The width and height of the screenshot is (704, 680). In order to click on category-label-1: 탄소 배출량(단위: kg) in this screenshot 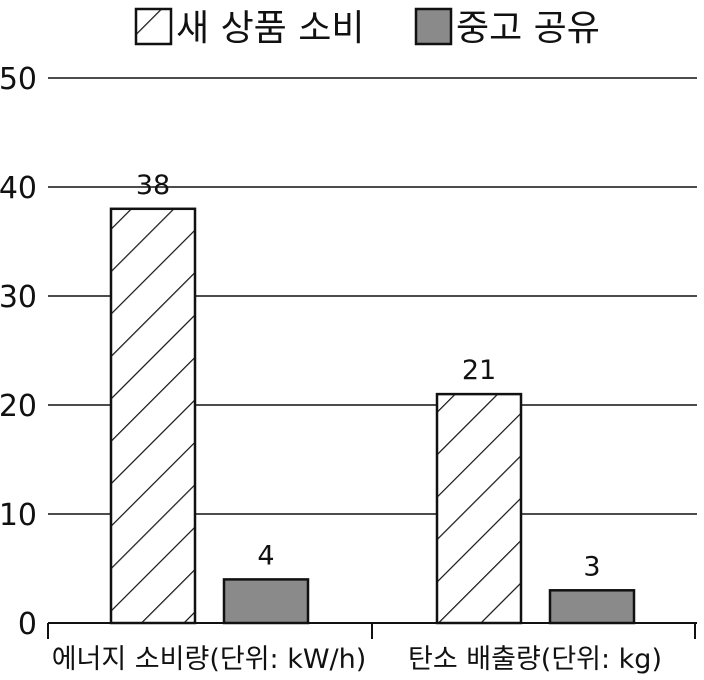, I will do `click(535, 659)`.